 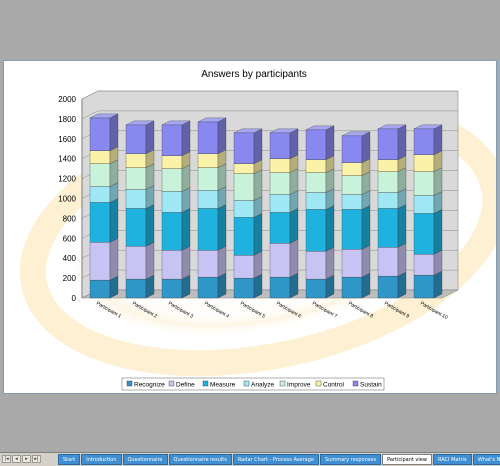 I want to click on y-tick-label: 400, so click(x=70, y=258).